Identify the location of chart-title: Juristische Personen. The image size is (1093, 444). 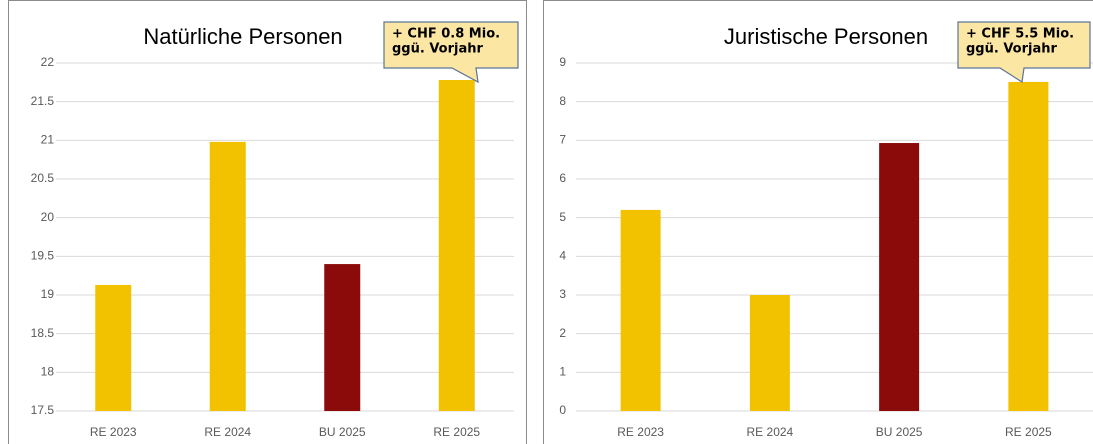
(826, 36).